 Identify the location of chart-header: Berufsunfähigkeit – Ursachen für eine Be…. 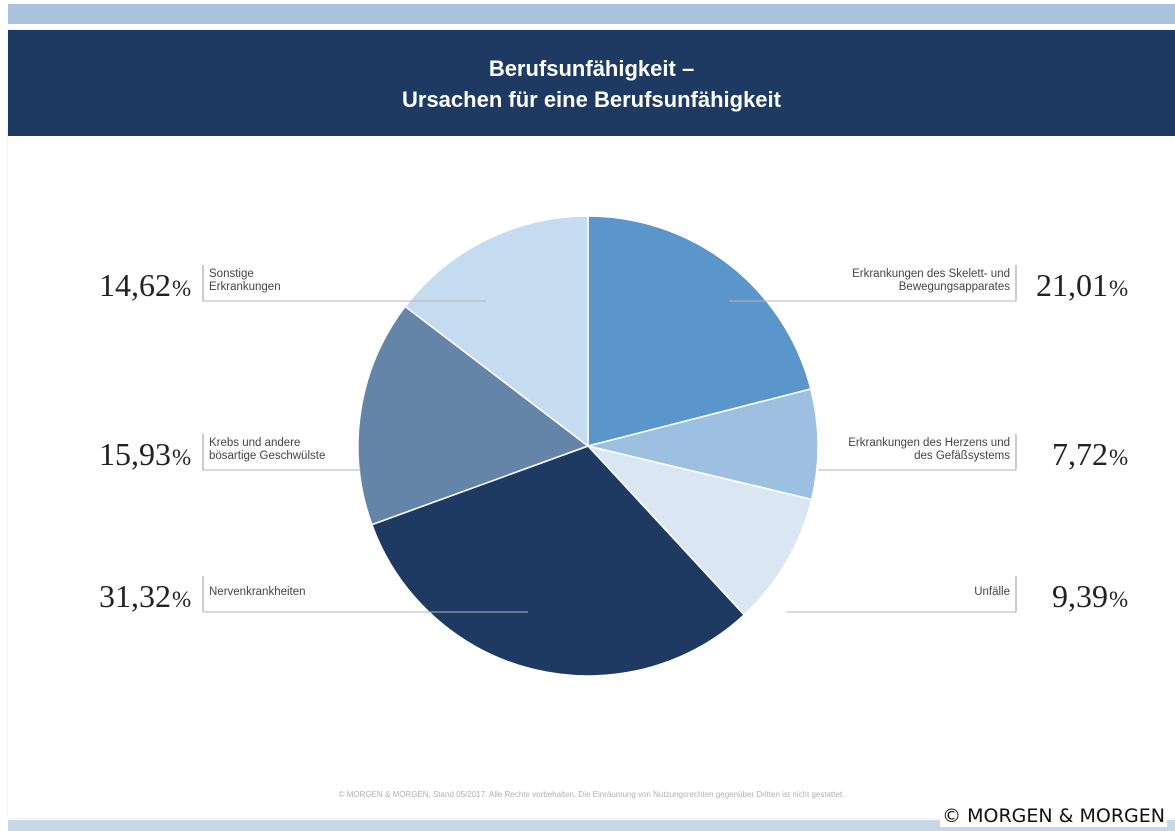
(591, 83).